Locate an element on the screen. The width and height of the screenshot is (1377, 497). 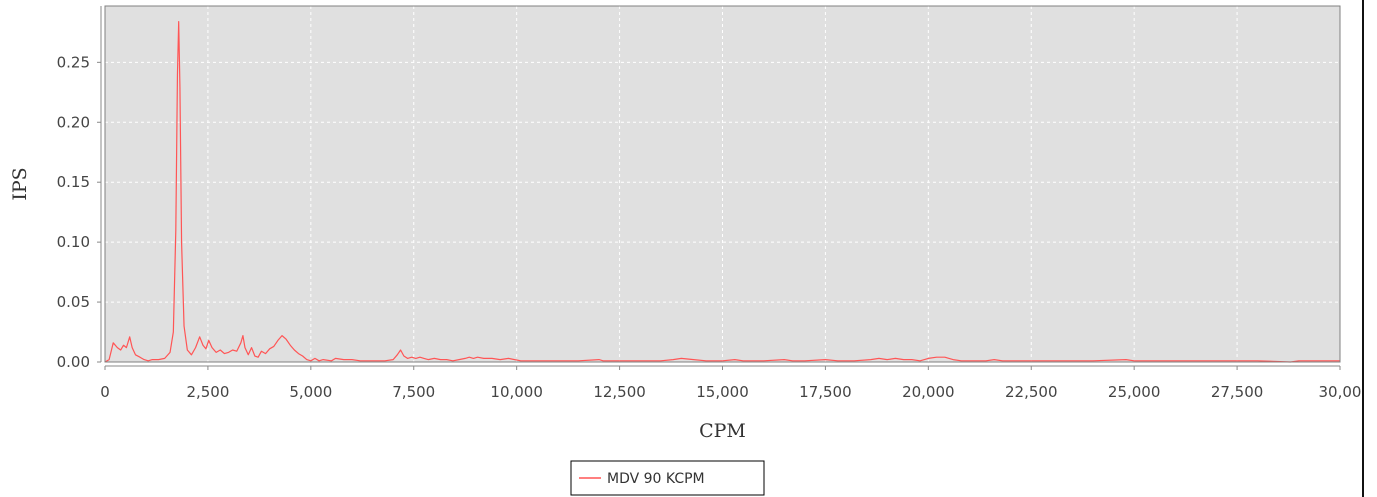
x-tick-label: 25,000 is located at coordinates (1134, 392).